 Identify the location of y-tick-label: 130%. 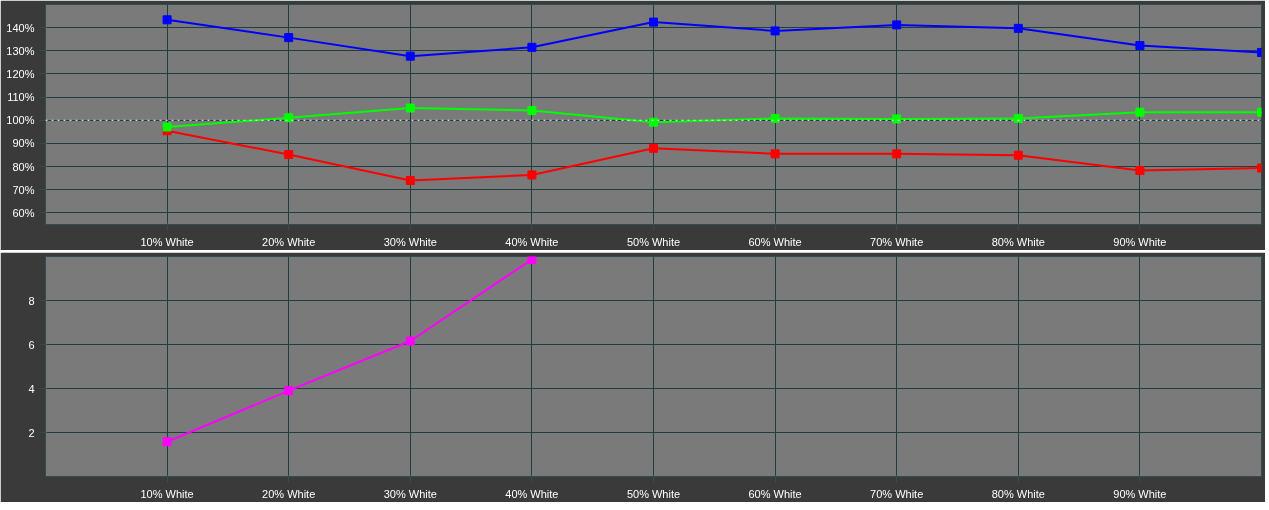
(20, 50).